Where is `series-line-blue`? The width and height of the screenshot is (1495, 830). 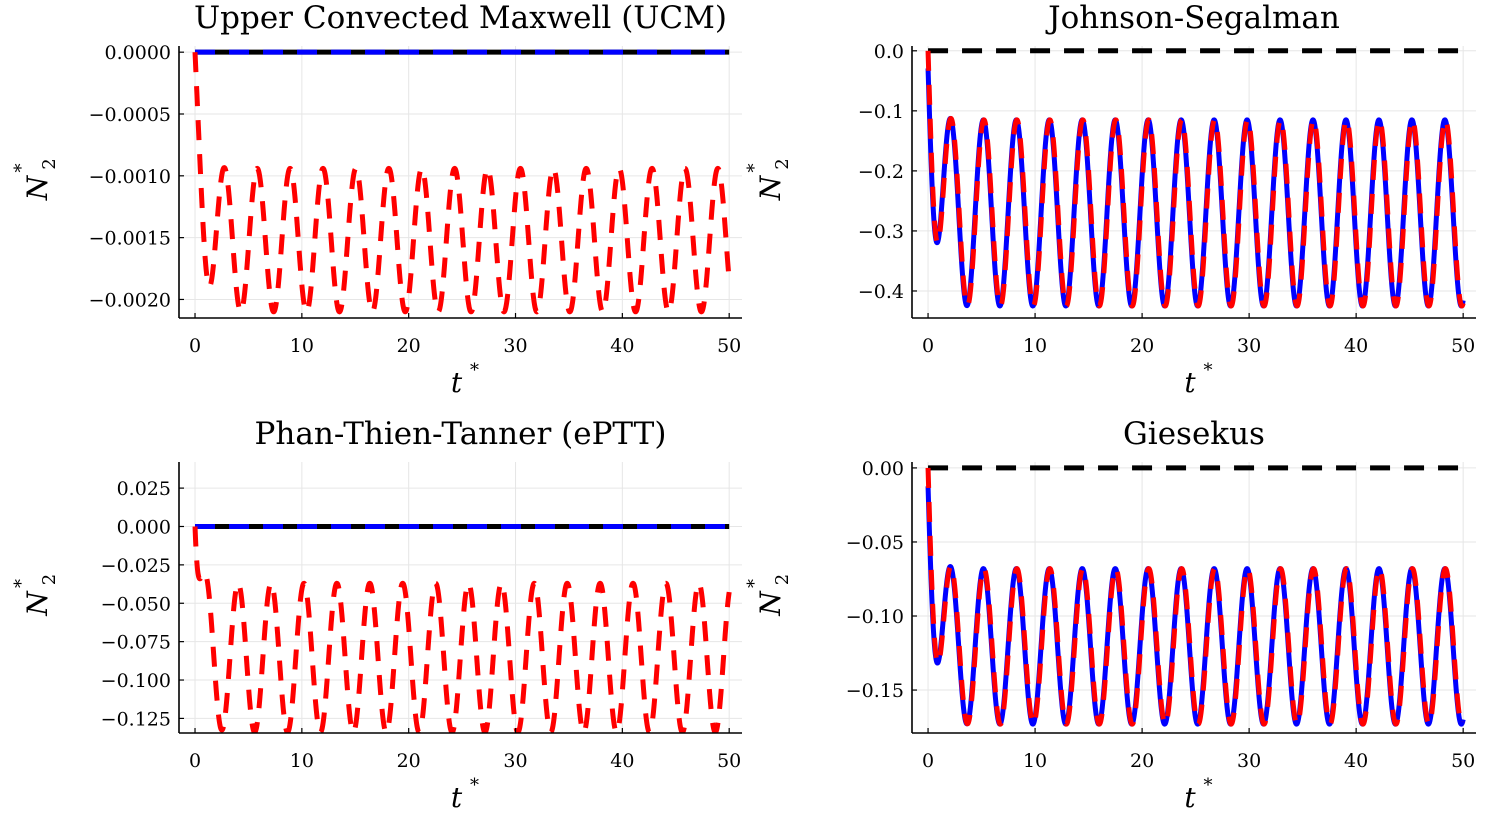 series-line-blue is located at coordinates (1195, 606).